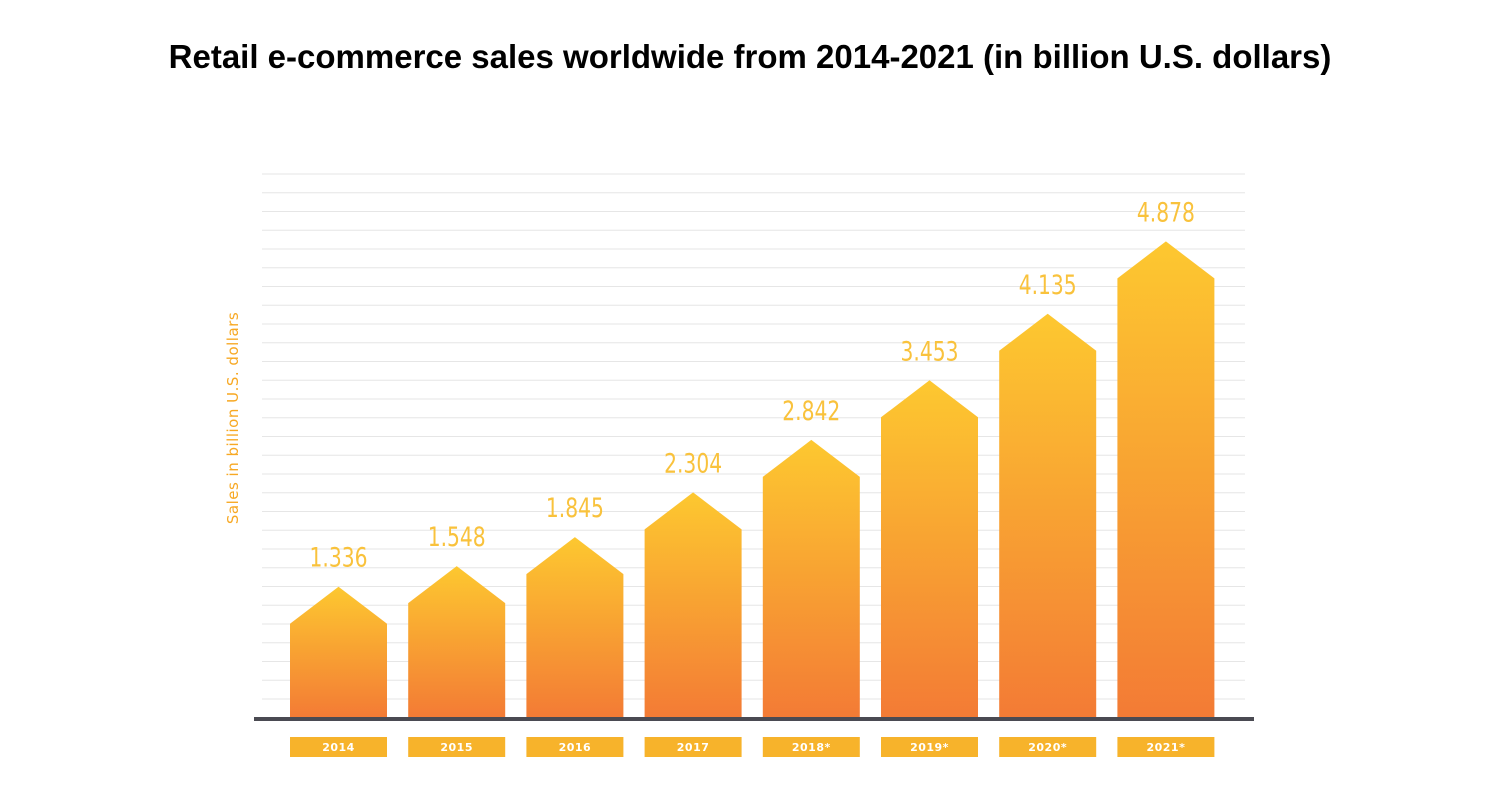  I want to click on data-label: 2.842, so click(811, 411).